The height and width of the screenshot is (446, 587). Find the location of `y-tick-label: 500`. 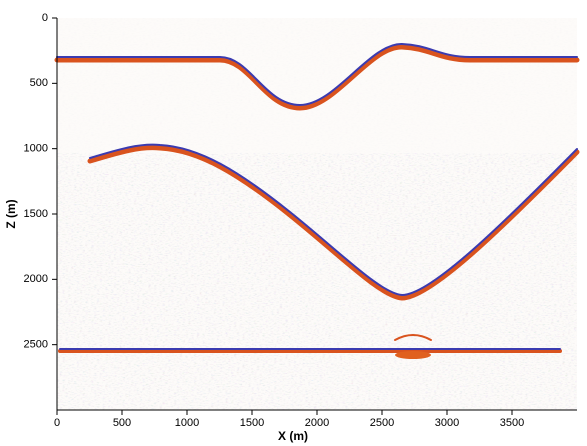

y-tick-label: 500 is located at coordinates (39, 83).